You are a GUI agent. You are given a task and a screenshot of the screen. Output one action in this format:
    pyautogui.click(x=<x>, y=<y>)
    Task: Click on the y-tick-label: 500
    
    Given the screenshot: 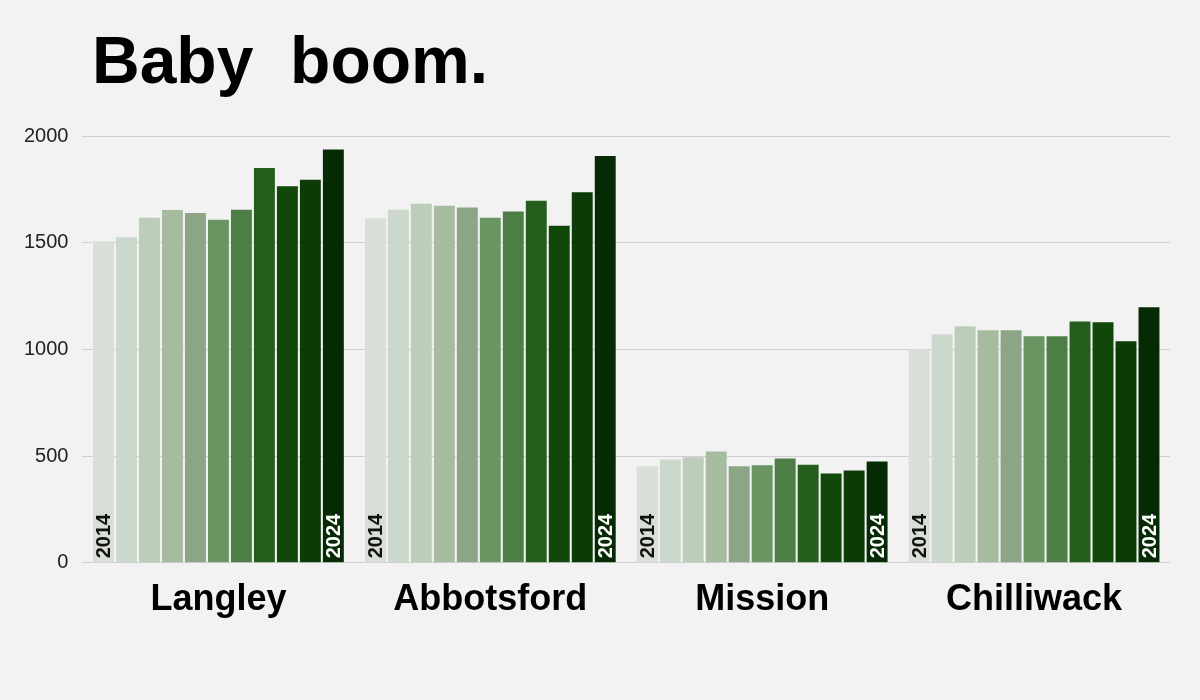 What is the action you would take?
    pyautogui.click(x=52, y=454)
    